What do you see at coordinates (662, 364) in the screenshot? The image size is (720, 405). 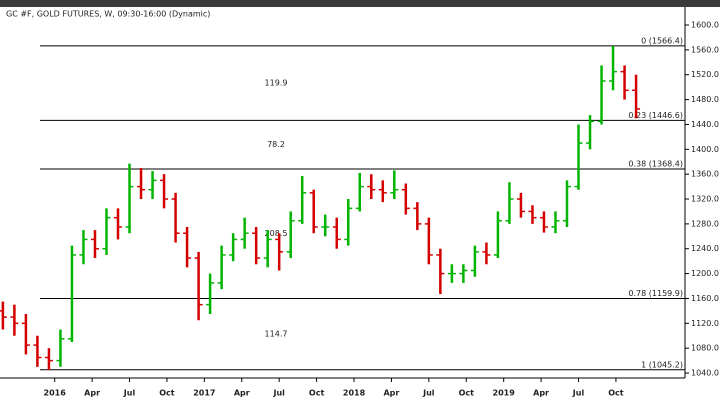 I see `fib-label: 1 (1045.2)` at bounding box center [662, 364].